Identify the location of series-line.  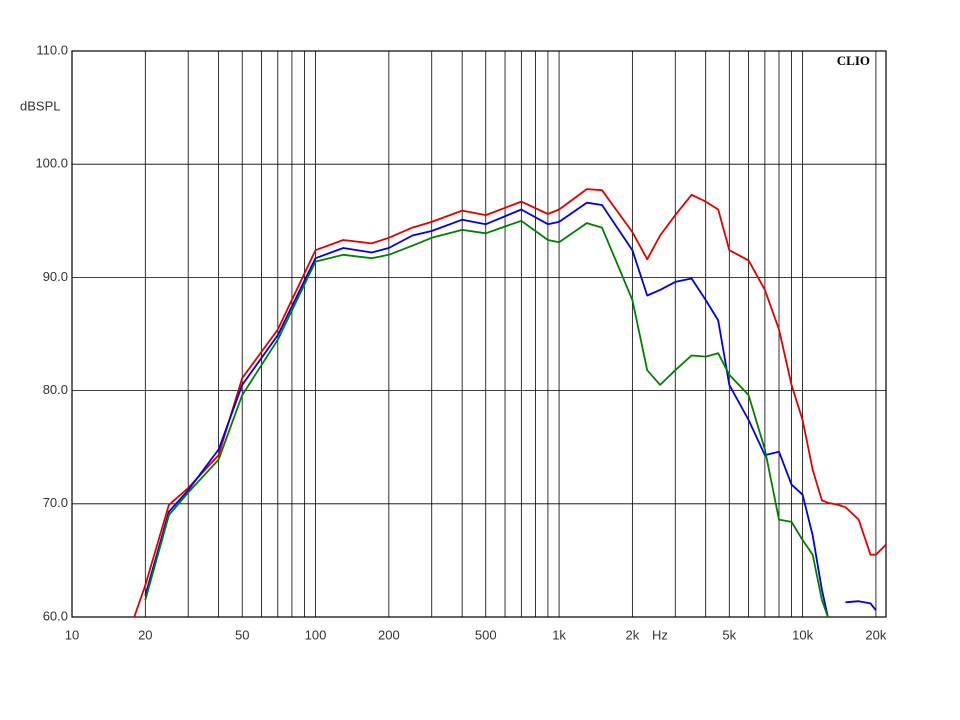
(861, 605).